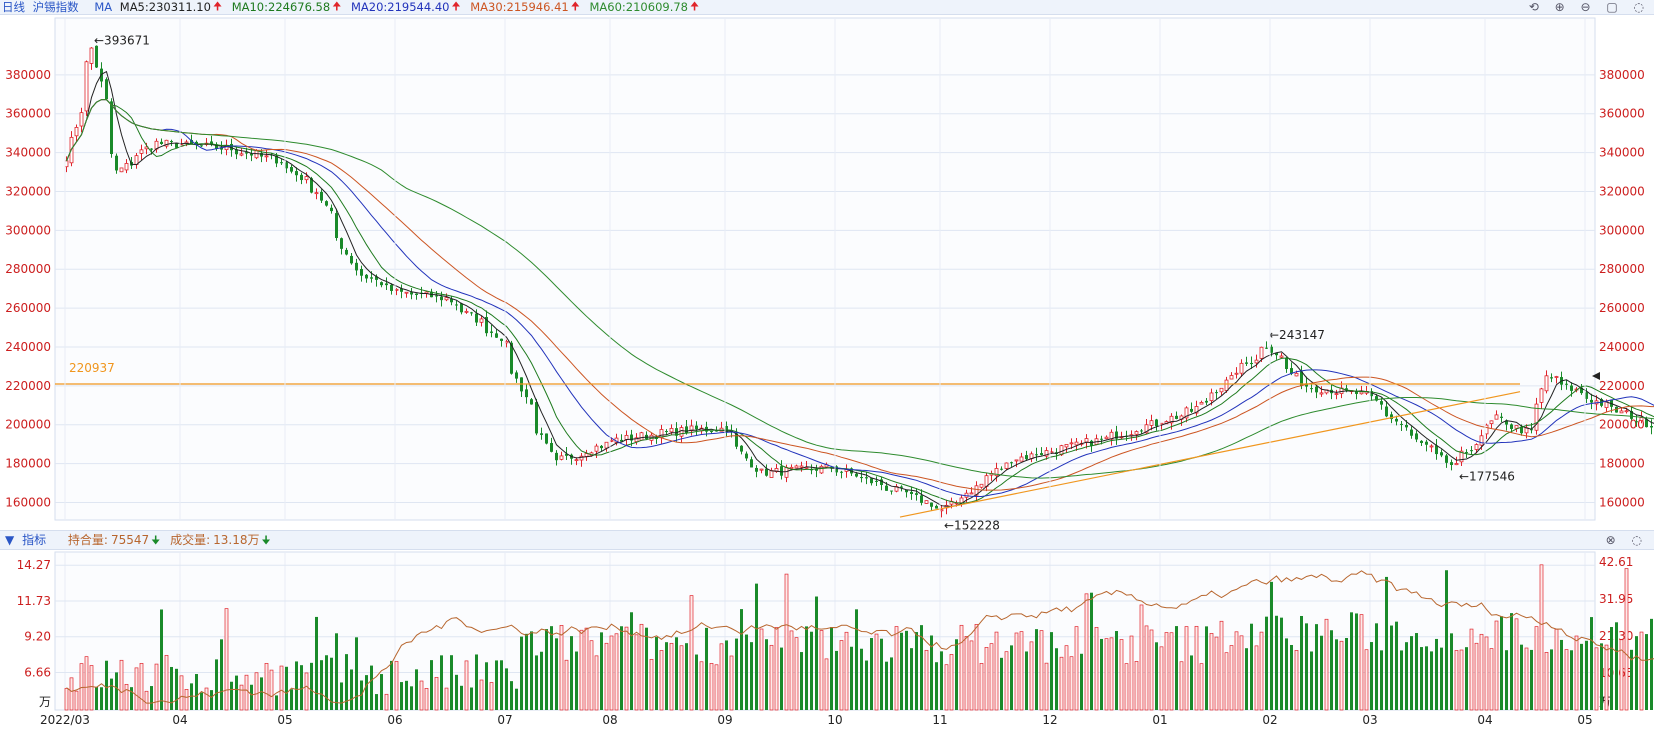 This screenshot has width=1654, height=730. What do you see at coordinates (34, 540) in the screenshot?
I see `indicator-label: 指标` at bounding box center [34, 540].